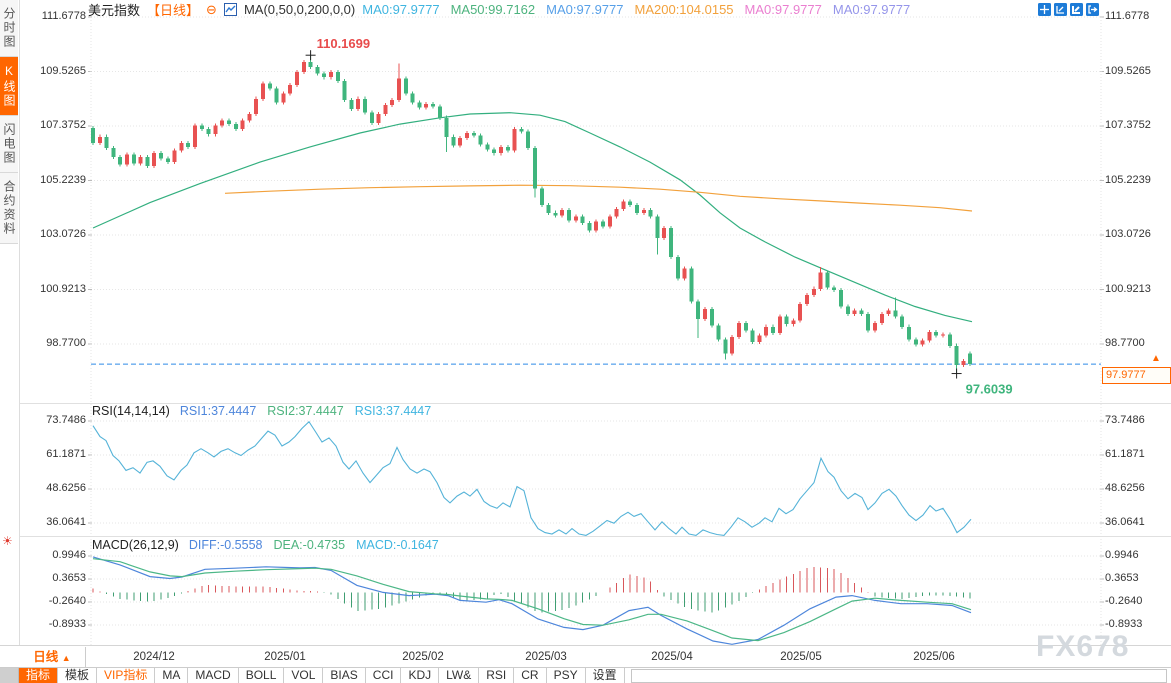 The height and width of the screenshot is (683, 1171). I want to click on toolbar-button-BOLL: BOLL, so click(262, 675).